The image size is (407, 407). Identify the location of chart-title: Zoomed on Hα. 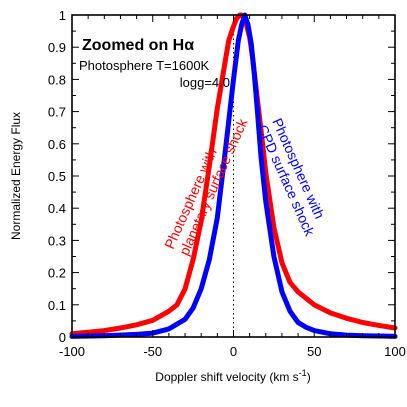
(138, 45).